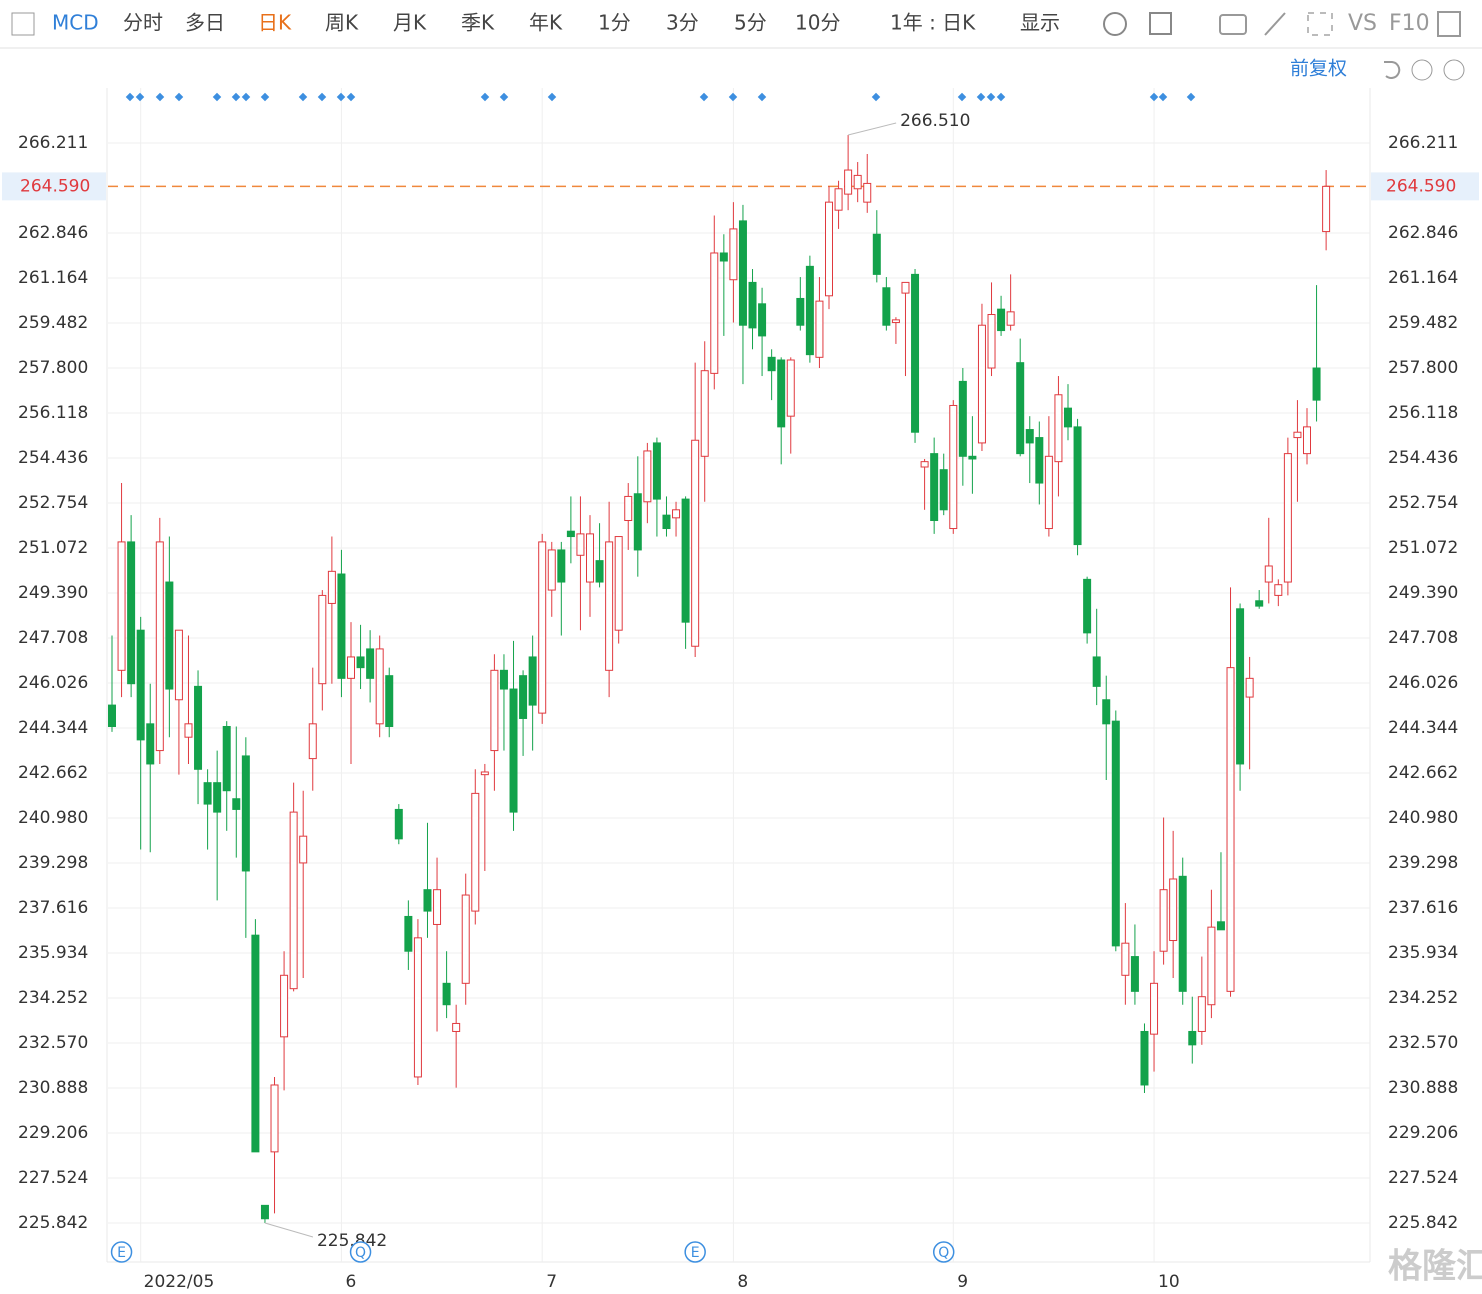  What do you see at coordinates (1040, 23) in the screenshot?
I see `display-menu: 显示` at bounding box center [1040, 23].